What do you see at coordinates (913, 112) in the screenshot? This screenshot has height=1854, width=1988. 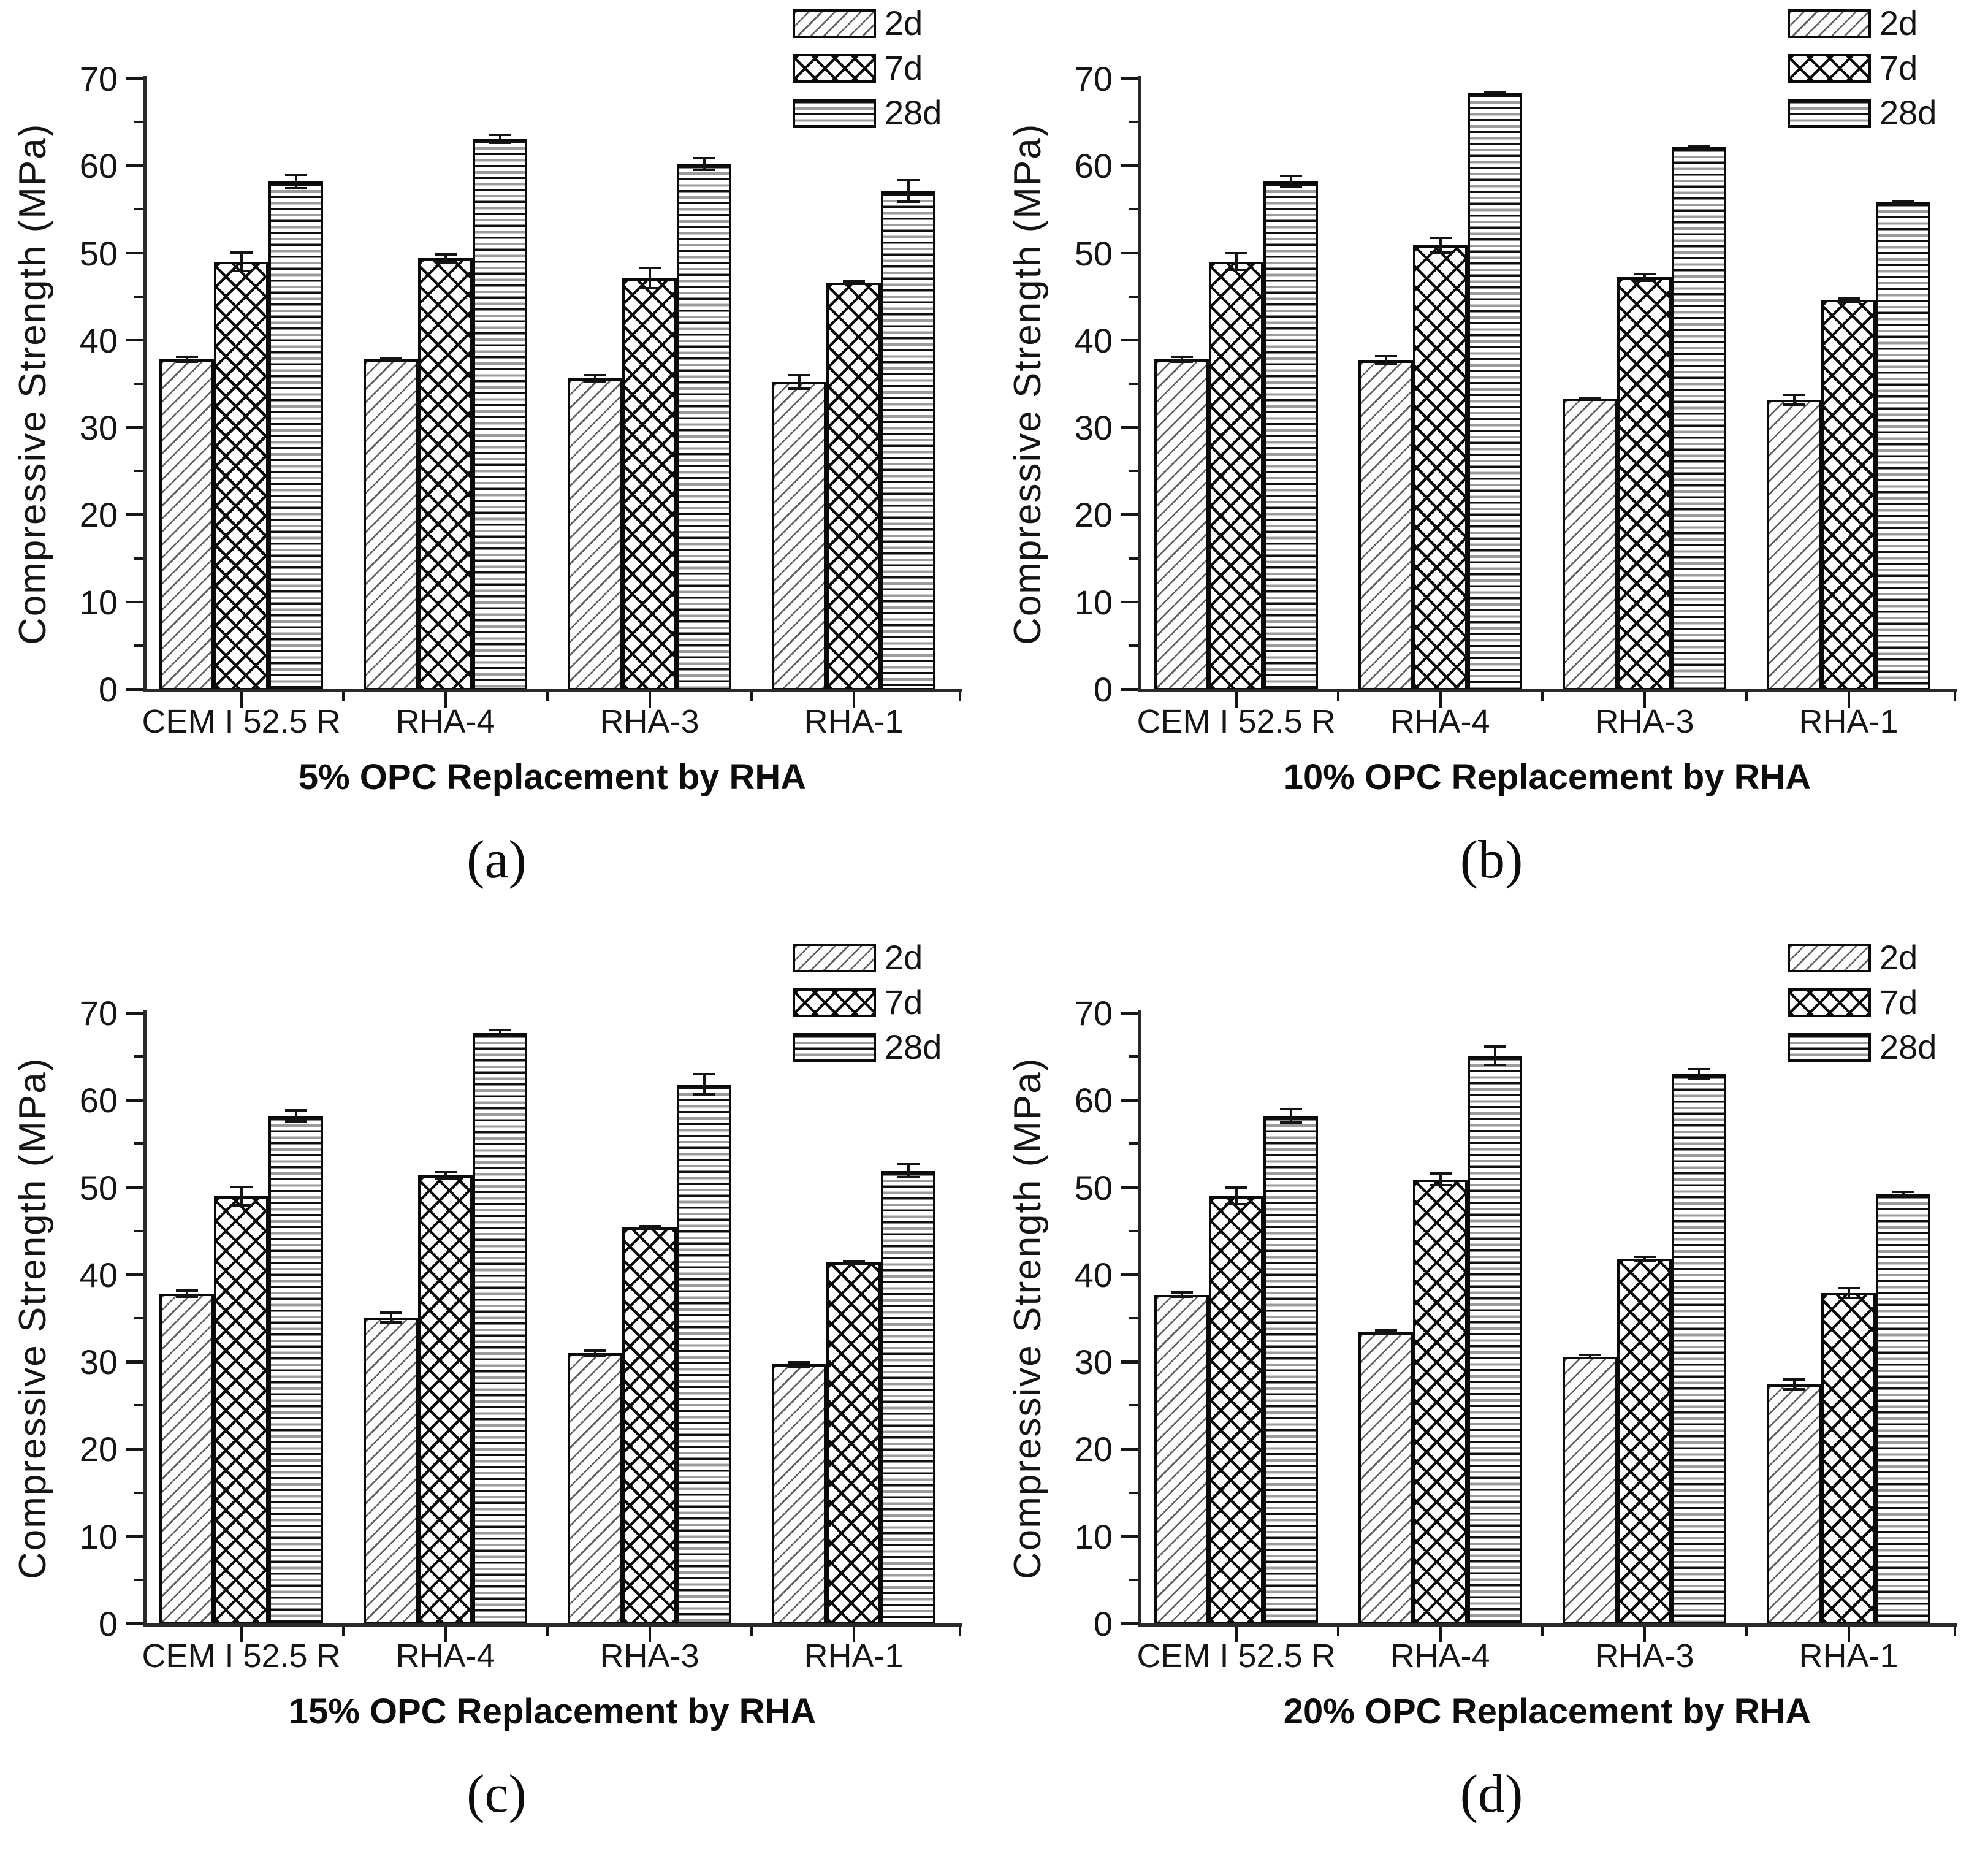 I see `legend-label-28d: 28d` at bounding box center [913, 112].